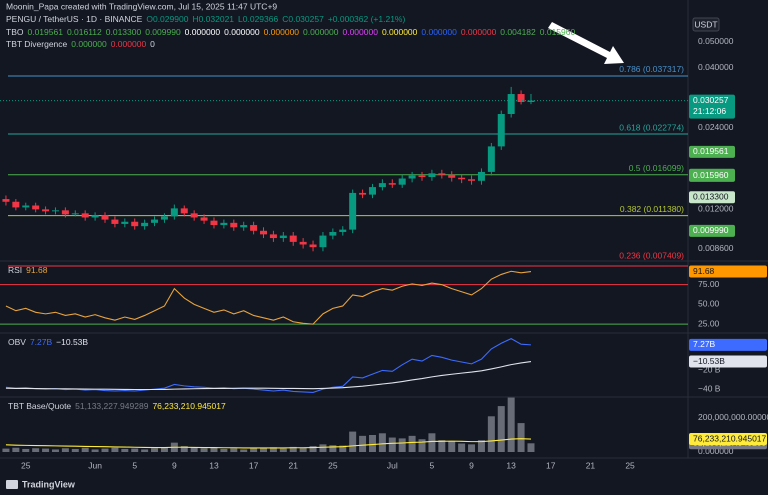 The height and width of the screenshot is (495, 768). Describe the element at coordinates (152, 44) in the screenshot. I see `divergence-value: 0` at that location.